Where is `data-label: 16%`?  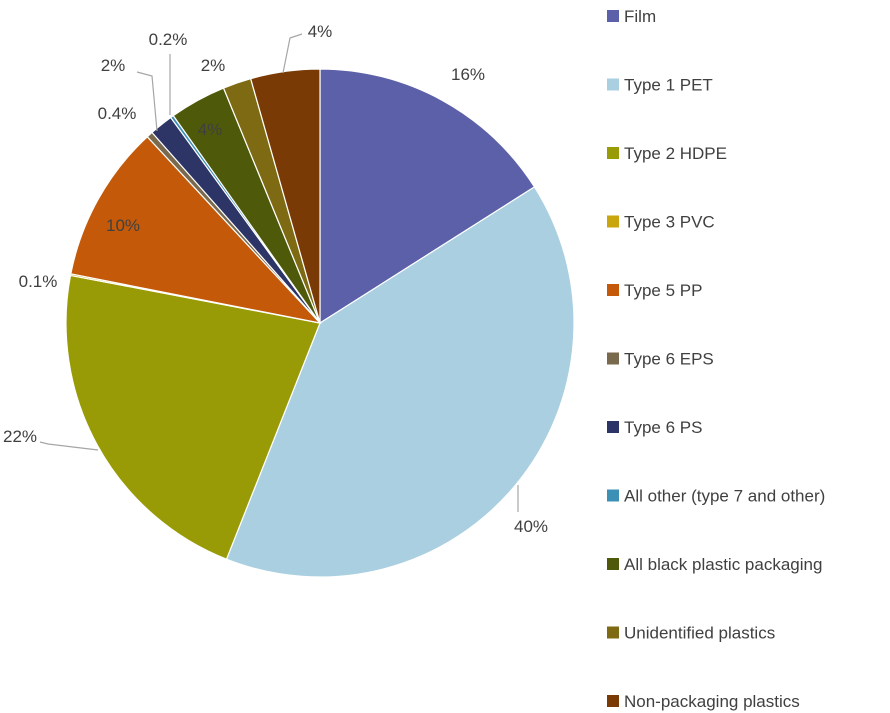
data-label: 16% is located at coordinates (468, 74).